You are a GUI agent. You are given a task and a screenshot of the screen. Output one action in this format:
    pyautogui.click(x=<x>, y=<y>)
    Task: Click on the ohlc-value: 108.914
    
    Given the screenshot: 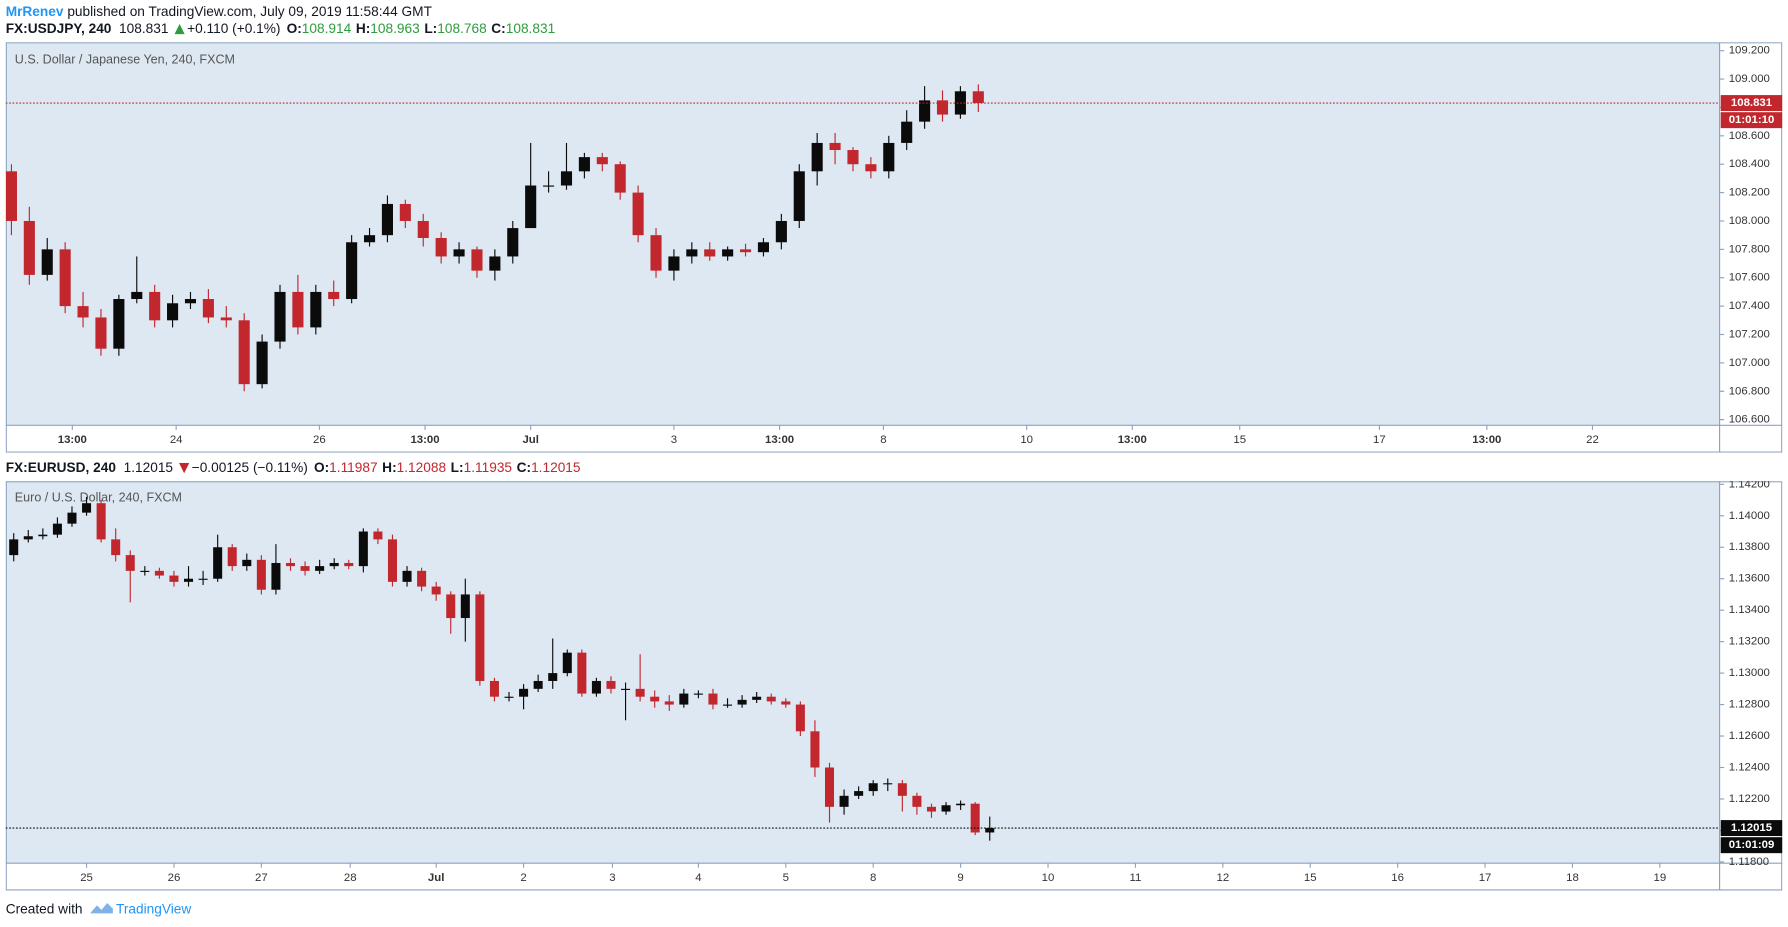 What is the action you would take?
    pyautogui.click(x=326, y=28)
    